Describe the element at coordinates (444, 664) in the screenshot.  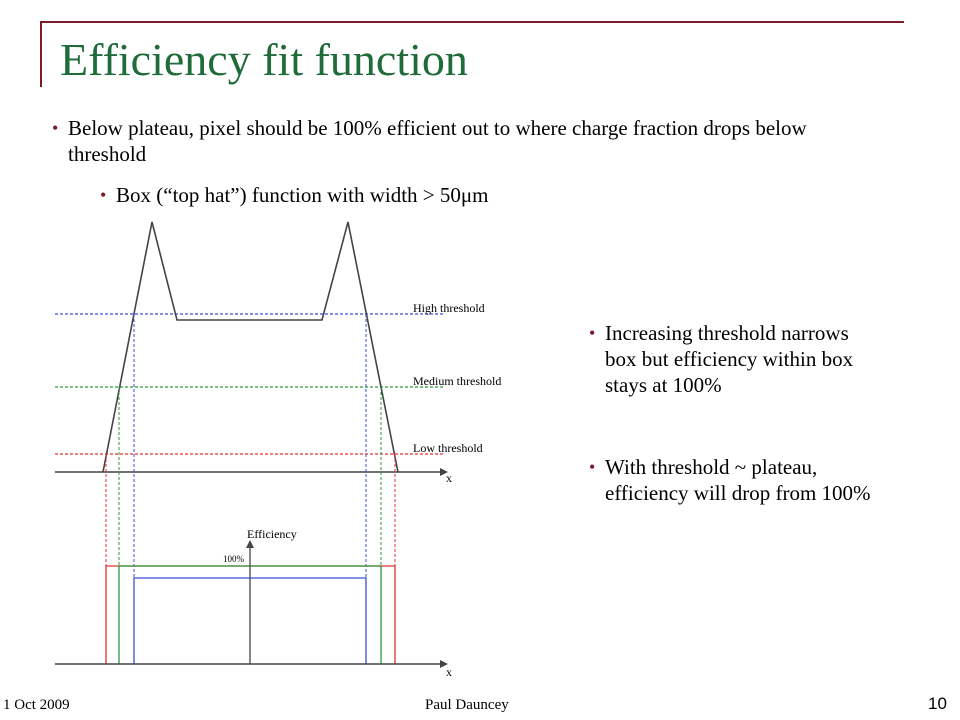
I see `bottom-x-axis-arrow-icon` at that location.